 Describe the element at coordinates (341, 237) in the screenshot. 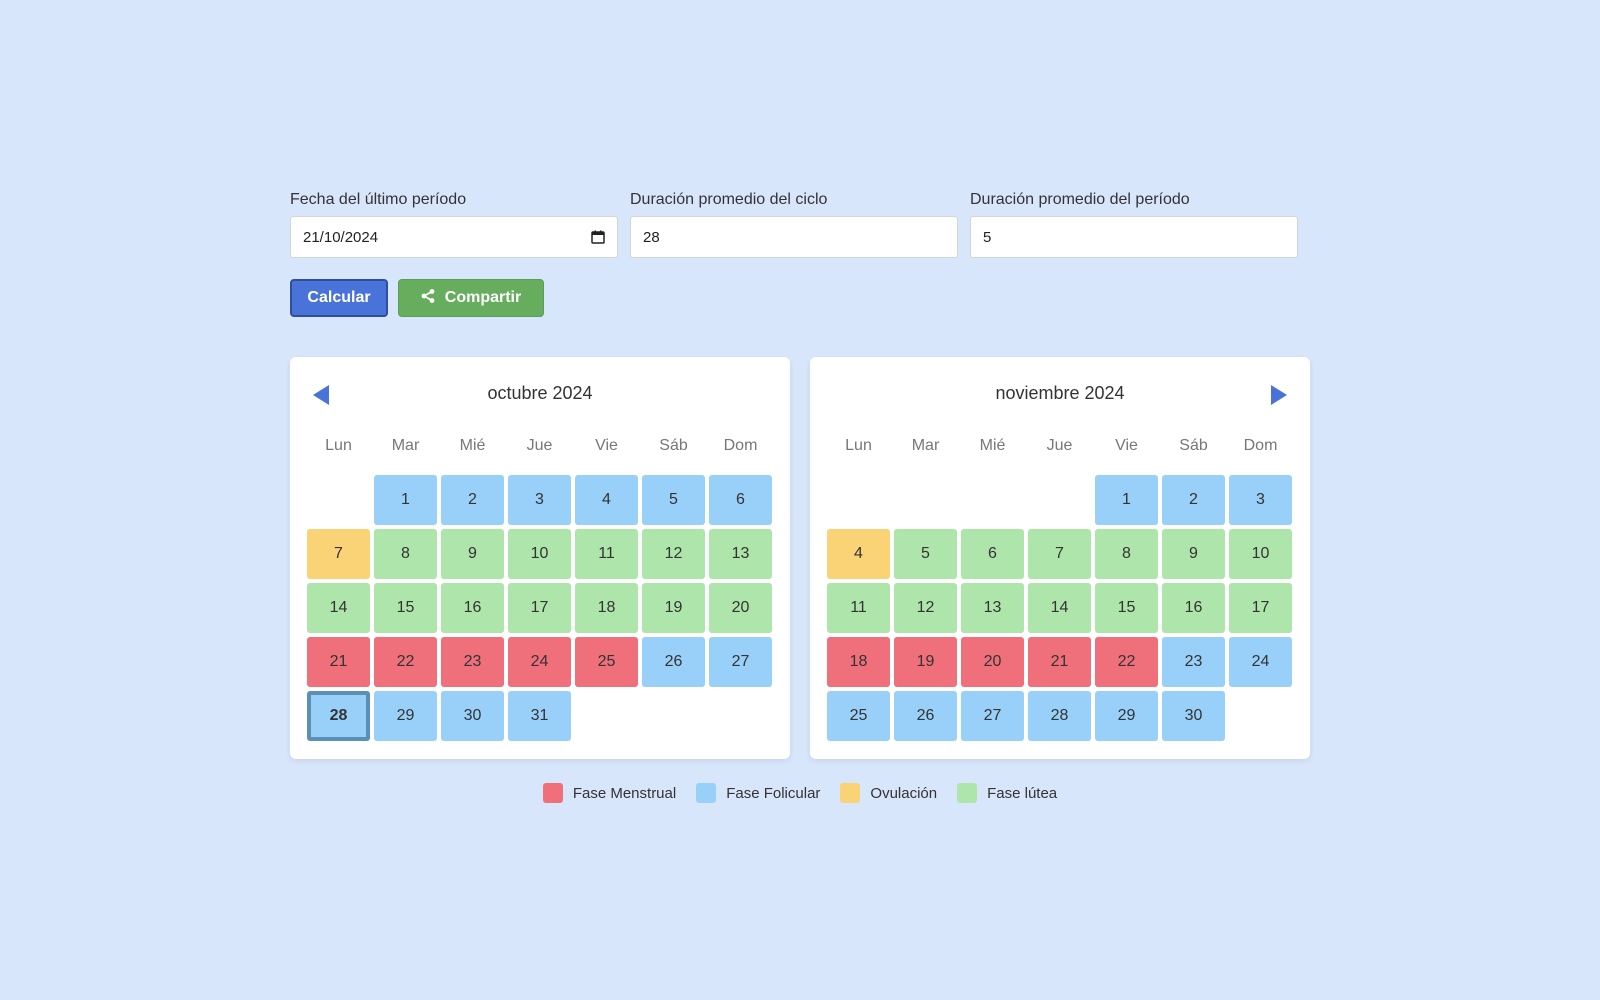

I see `last-period-value: 21/10/2024` at that location.